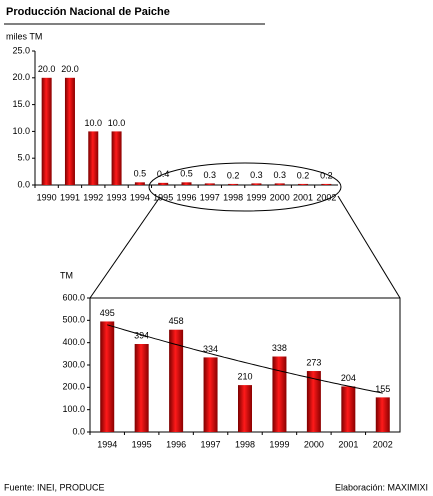  What do you see at coordinates (313, 362) in the screenshot?
I see `data-label: 273` at bounding box center [313, 362].